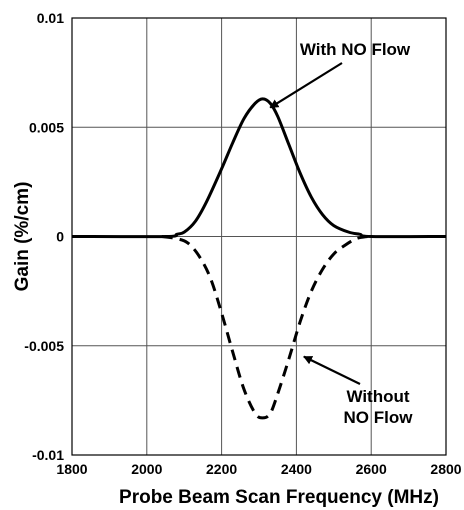 The image size is (464, 510). Describe the element at coordinates (44, 346) in the screenshot. I see `y-tick-label: -0.005` at that location.